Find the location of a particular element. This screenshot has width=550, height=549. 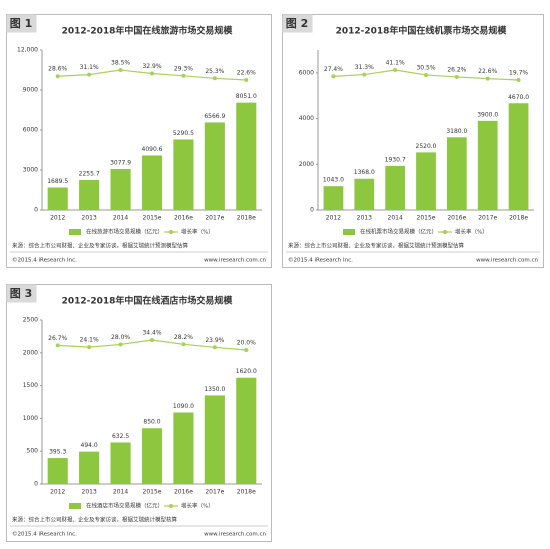

y-tick-label: 1500 is located at coordinates (30, 385).